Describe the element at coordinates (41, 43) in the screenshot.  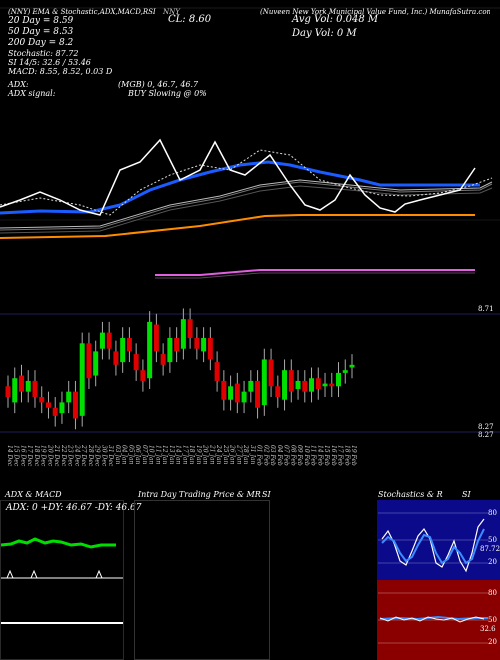
I see `ema-200-label: 200 Day = 8.2` at that location.